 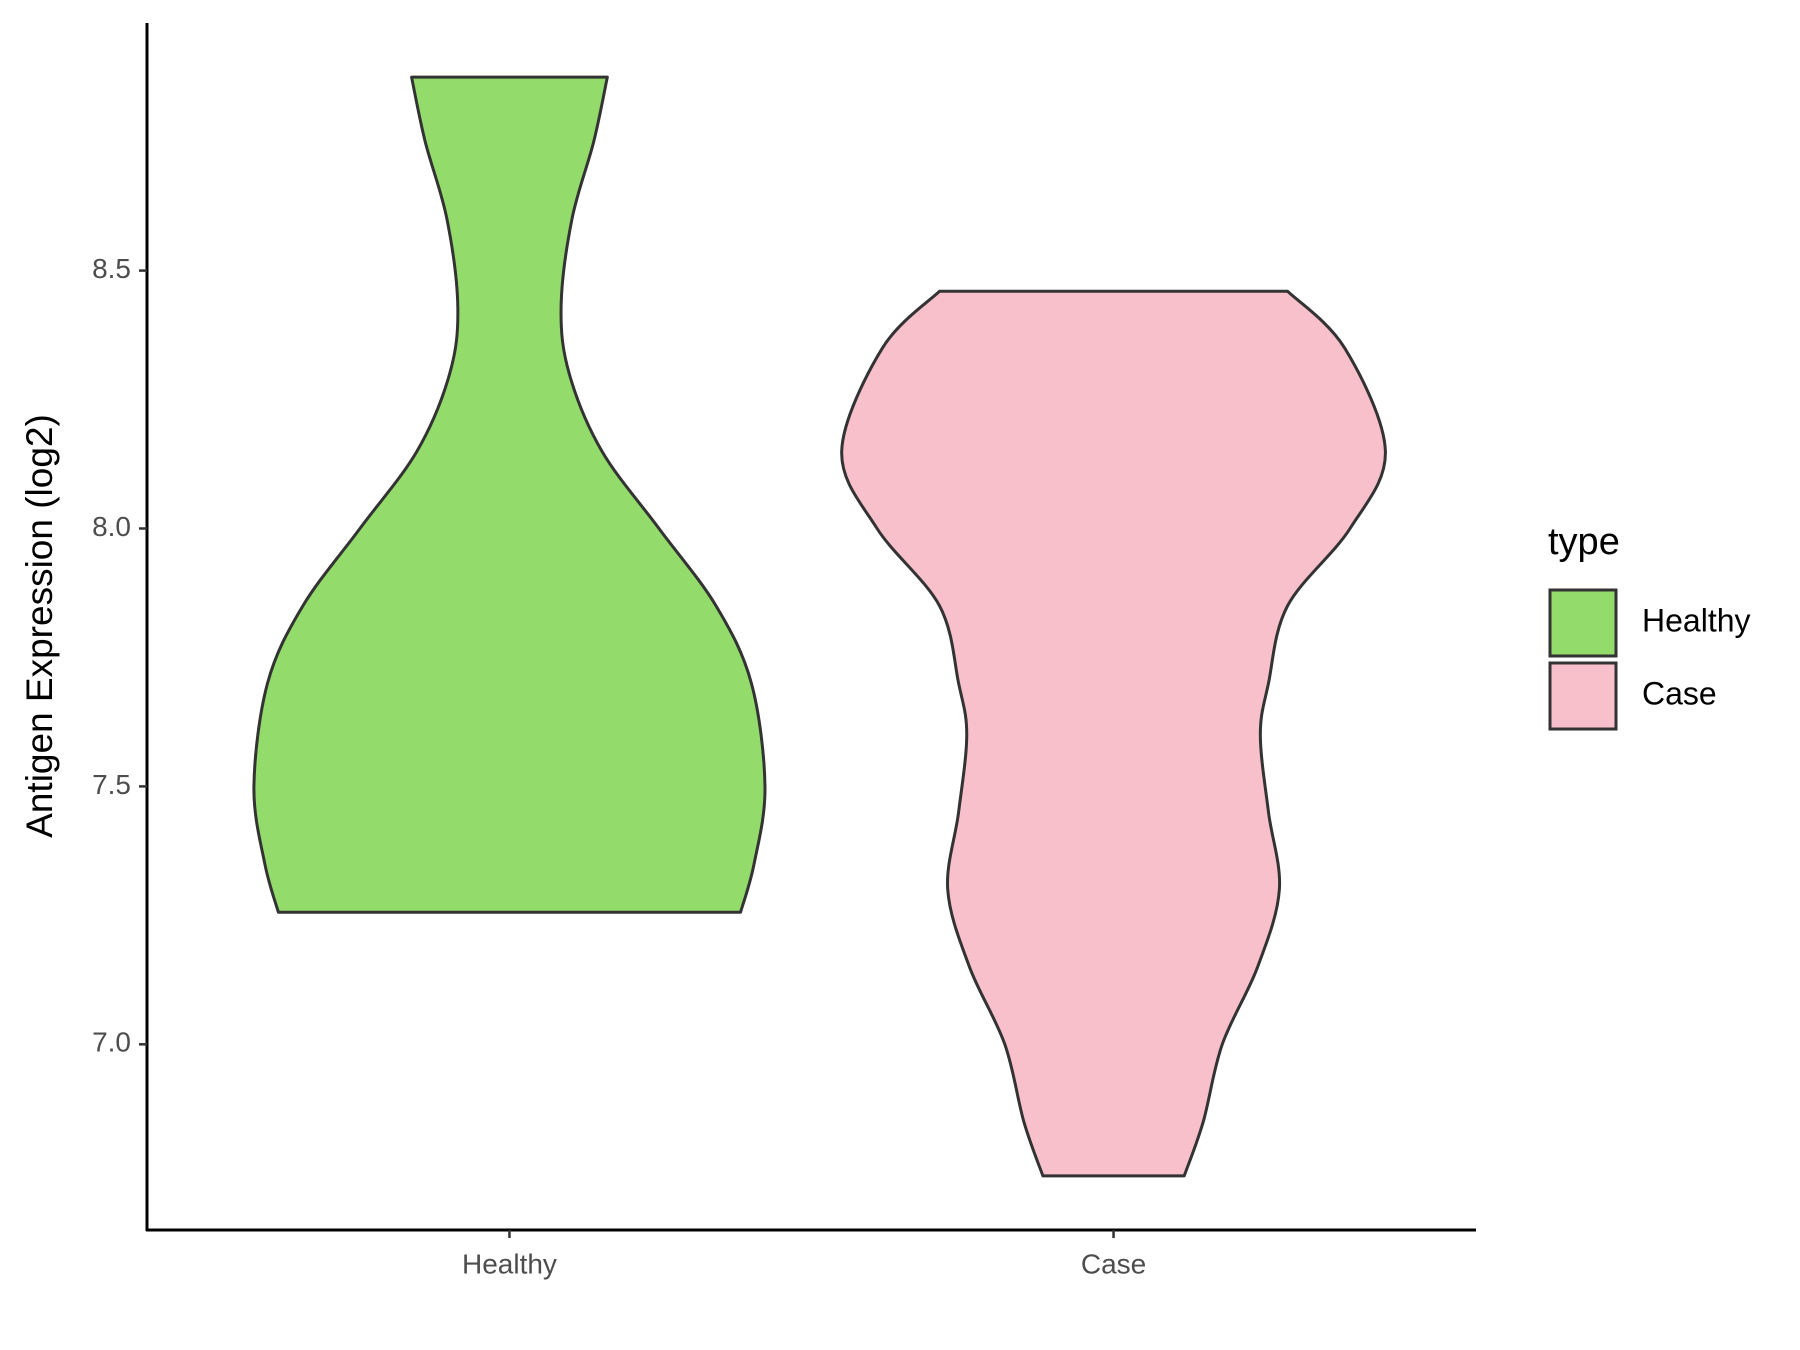 What do you see at coordinates (111, 1042) in the screenshot?
I see `y-tick-label: 7.0` at bounding box center [111, 1042].